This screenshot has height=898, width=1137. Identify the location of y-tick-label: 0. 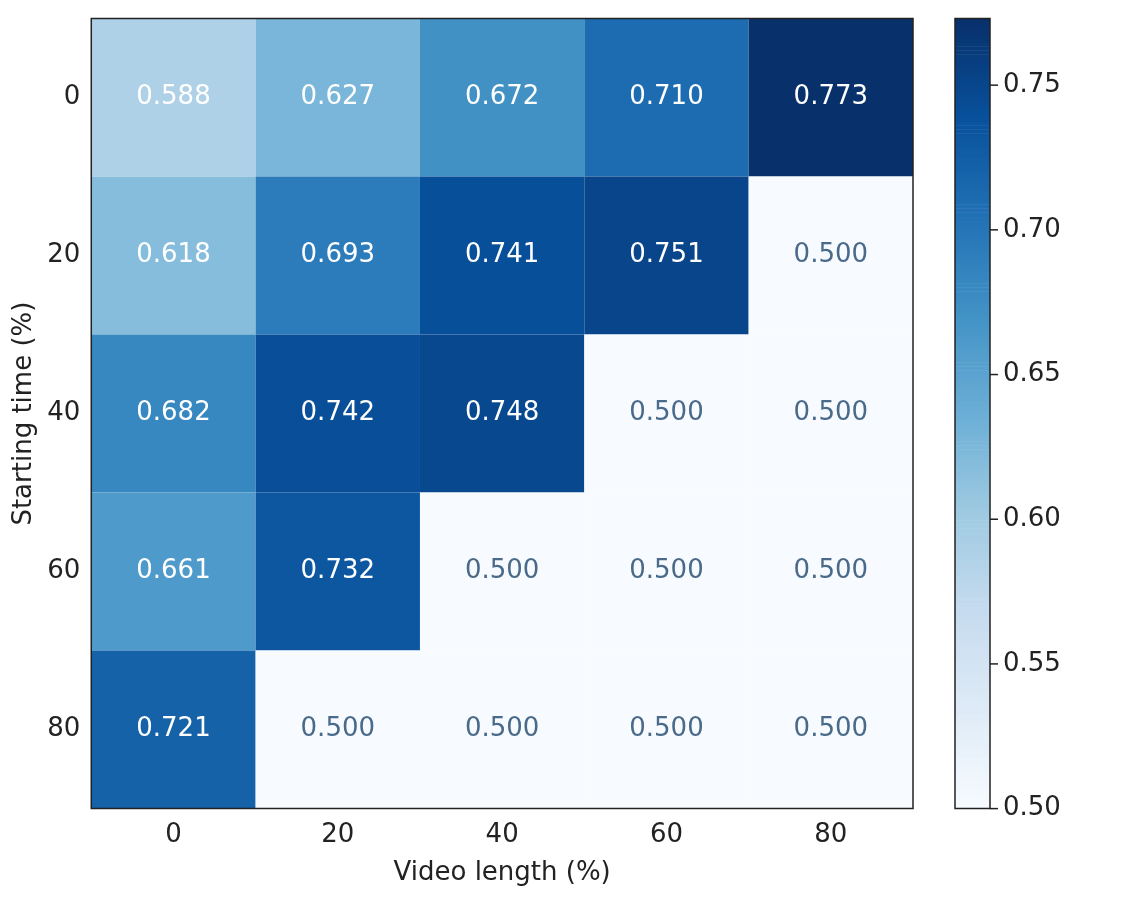
(72, 95).